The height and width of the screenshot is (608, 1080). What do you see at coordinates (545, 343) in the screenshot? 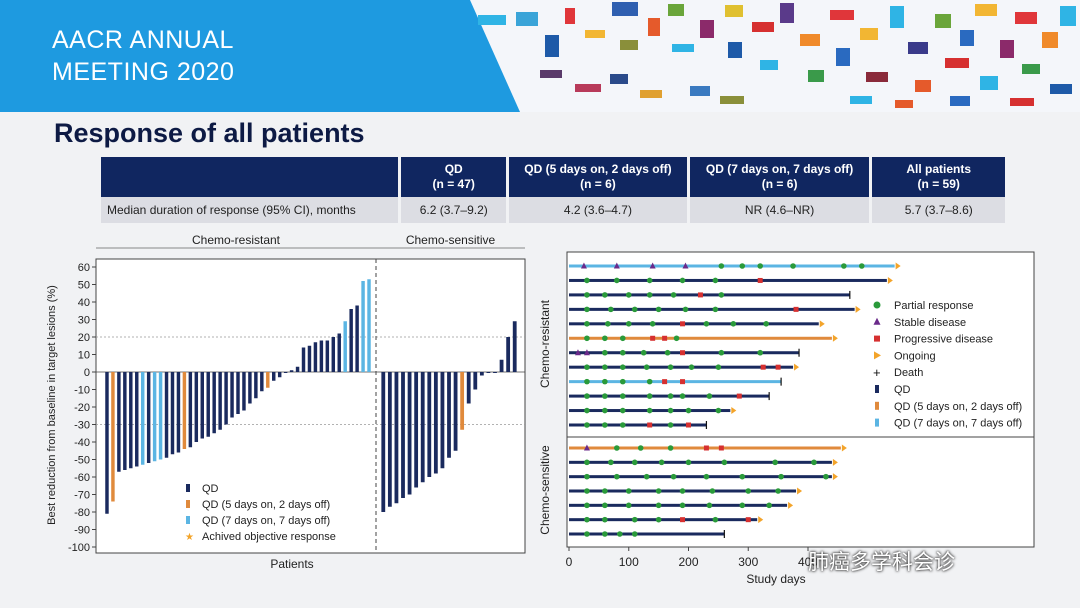
I see `swimmer-group-label-chemo-resistant: Chemo-resistant` at bounding box center [545, 343].